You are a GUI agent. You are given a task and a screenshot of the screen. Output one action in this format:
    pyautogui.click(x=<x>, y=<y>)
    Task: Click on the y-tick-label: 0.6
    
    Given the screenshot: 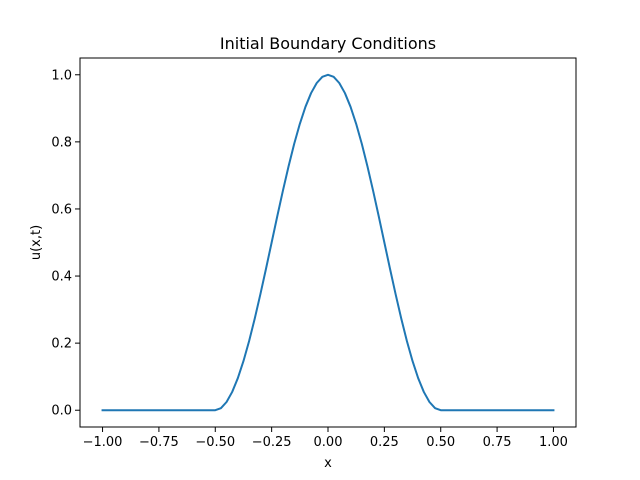 What is the action you would take?
    pyautogui.click(x=61, y=209)
    